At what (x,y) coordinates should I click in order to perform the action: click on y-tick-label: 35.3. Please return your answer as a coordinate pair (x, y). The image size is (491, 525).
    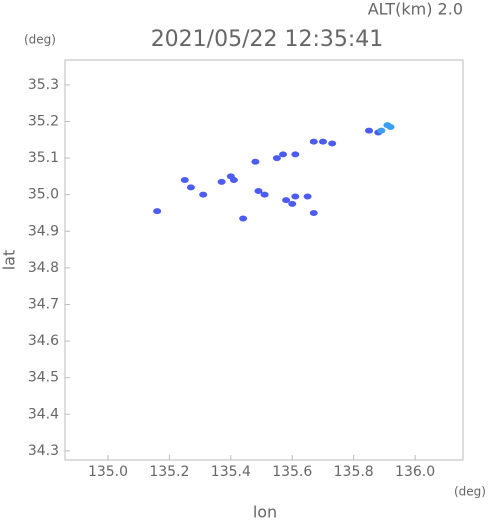
    Looking at the image, I should click on (43, 85).